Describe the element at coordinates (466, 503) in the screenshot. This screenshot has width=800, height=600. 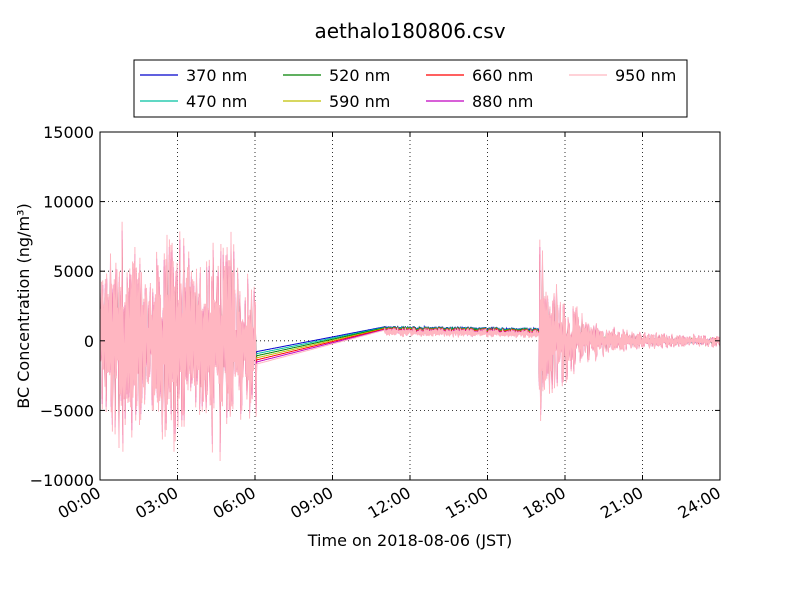
I see `x-tick-label: 15:00` at that location.